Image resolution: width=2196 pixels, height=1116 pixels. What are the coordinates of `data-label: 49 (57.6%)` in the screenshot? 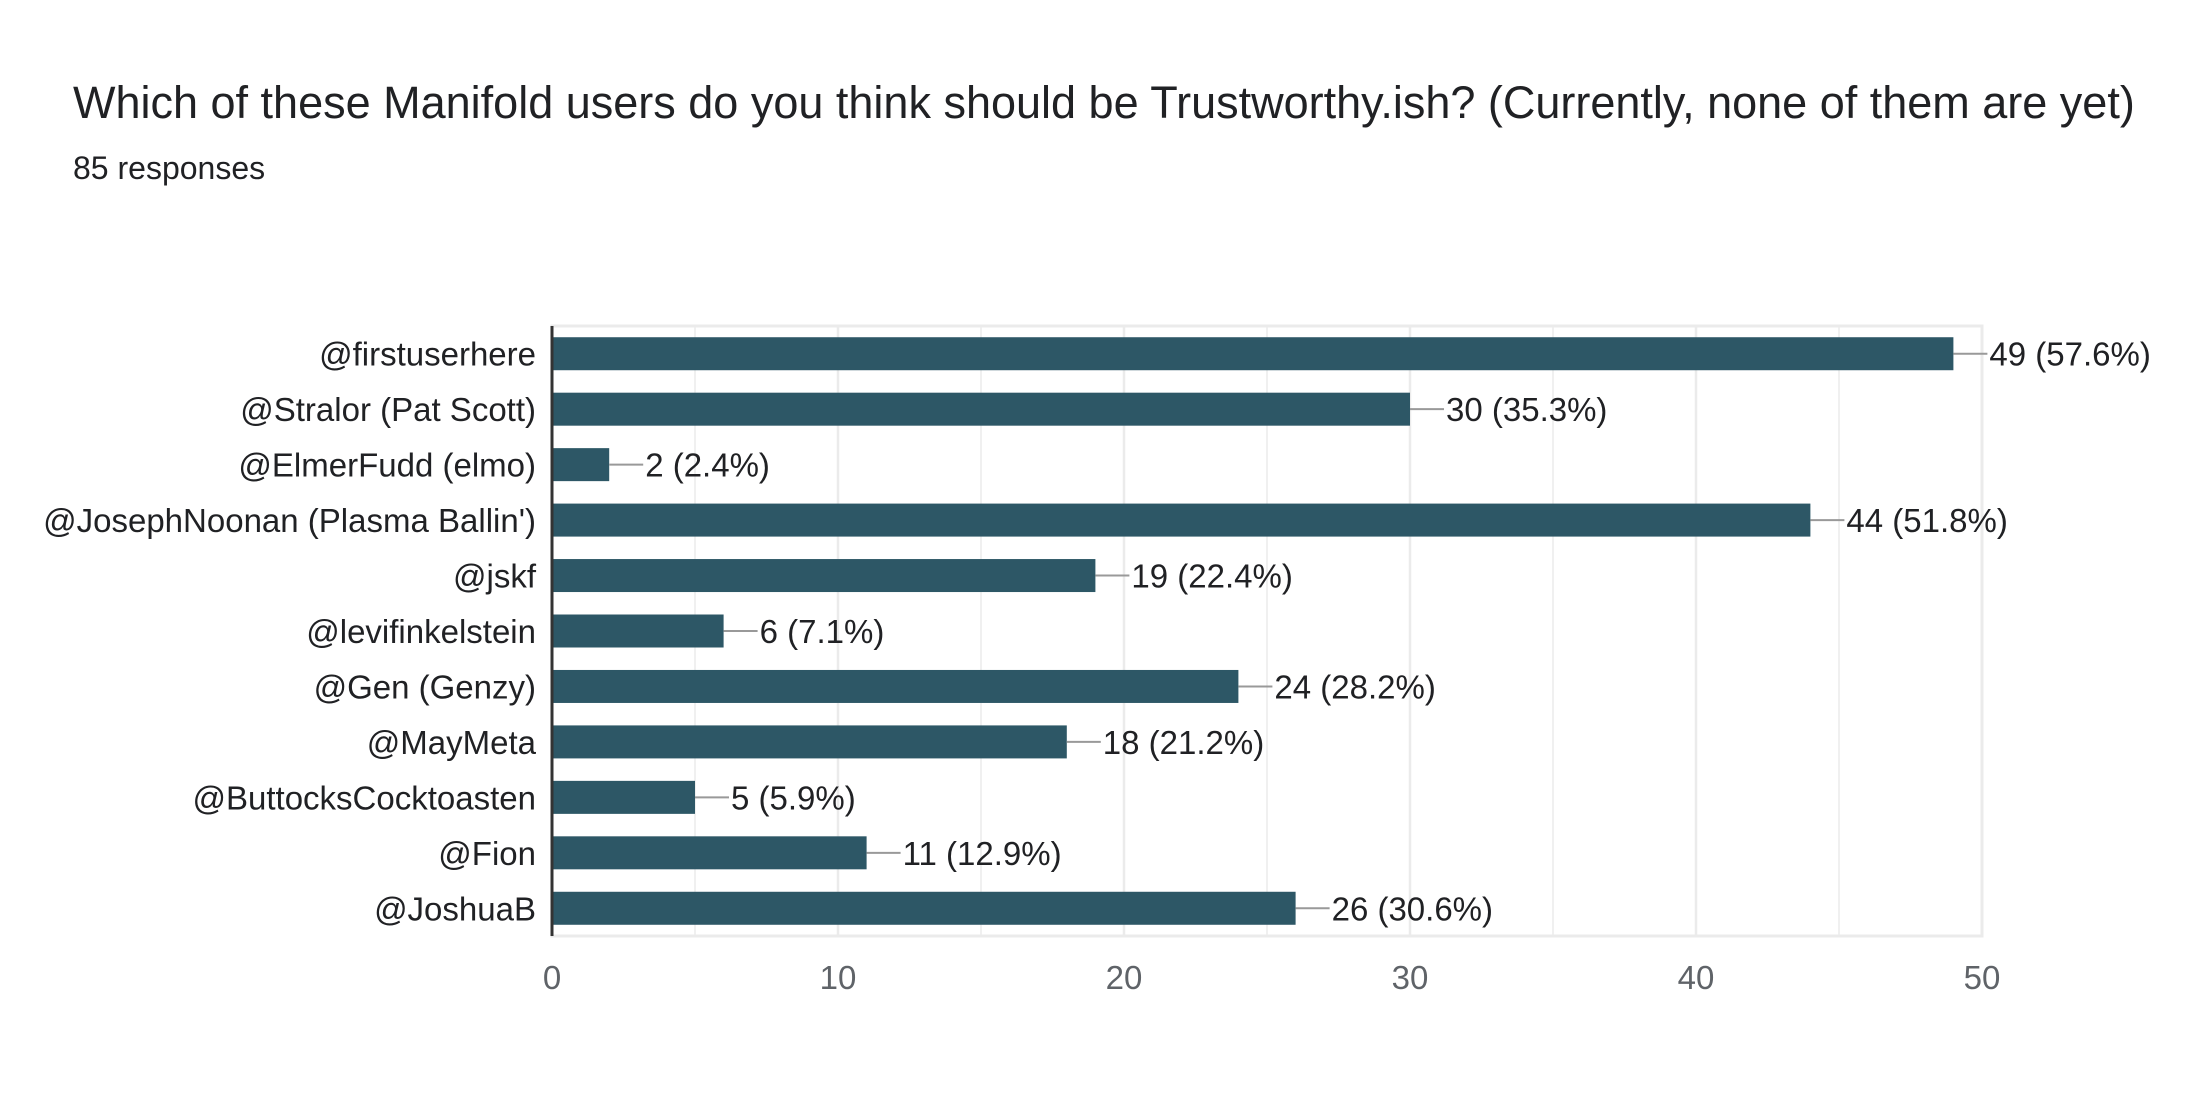 It's located at (2069, 354).